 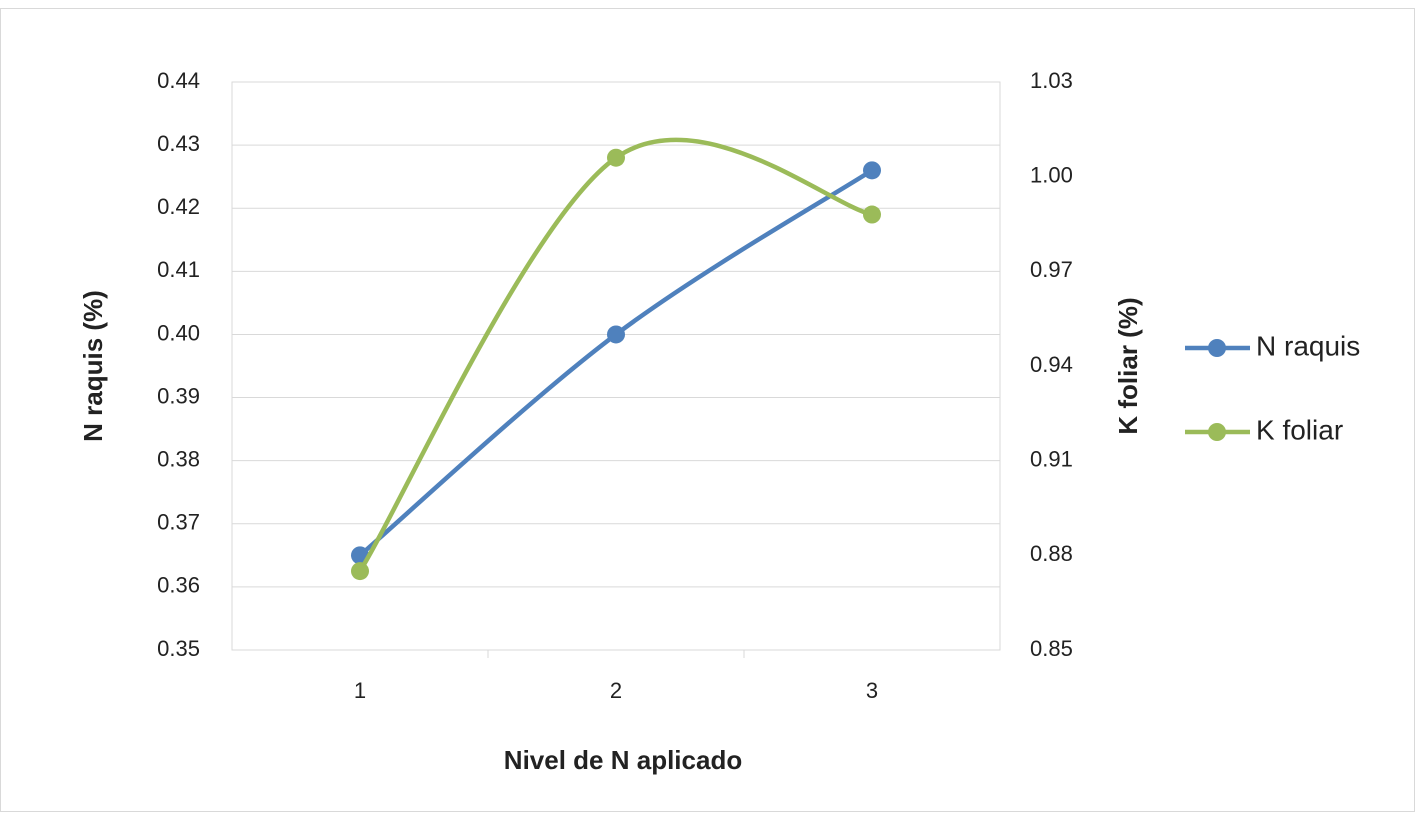 I want to click on x-tick-label: 3, so click(x=872, y=690).